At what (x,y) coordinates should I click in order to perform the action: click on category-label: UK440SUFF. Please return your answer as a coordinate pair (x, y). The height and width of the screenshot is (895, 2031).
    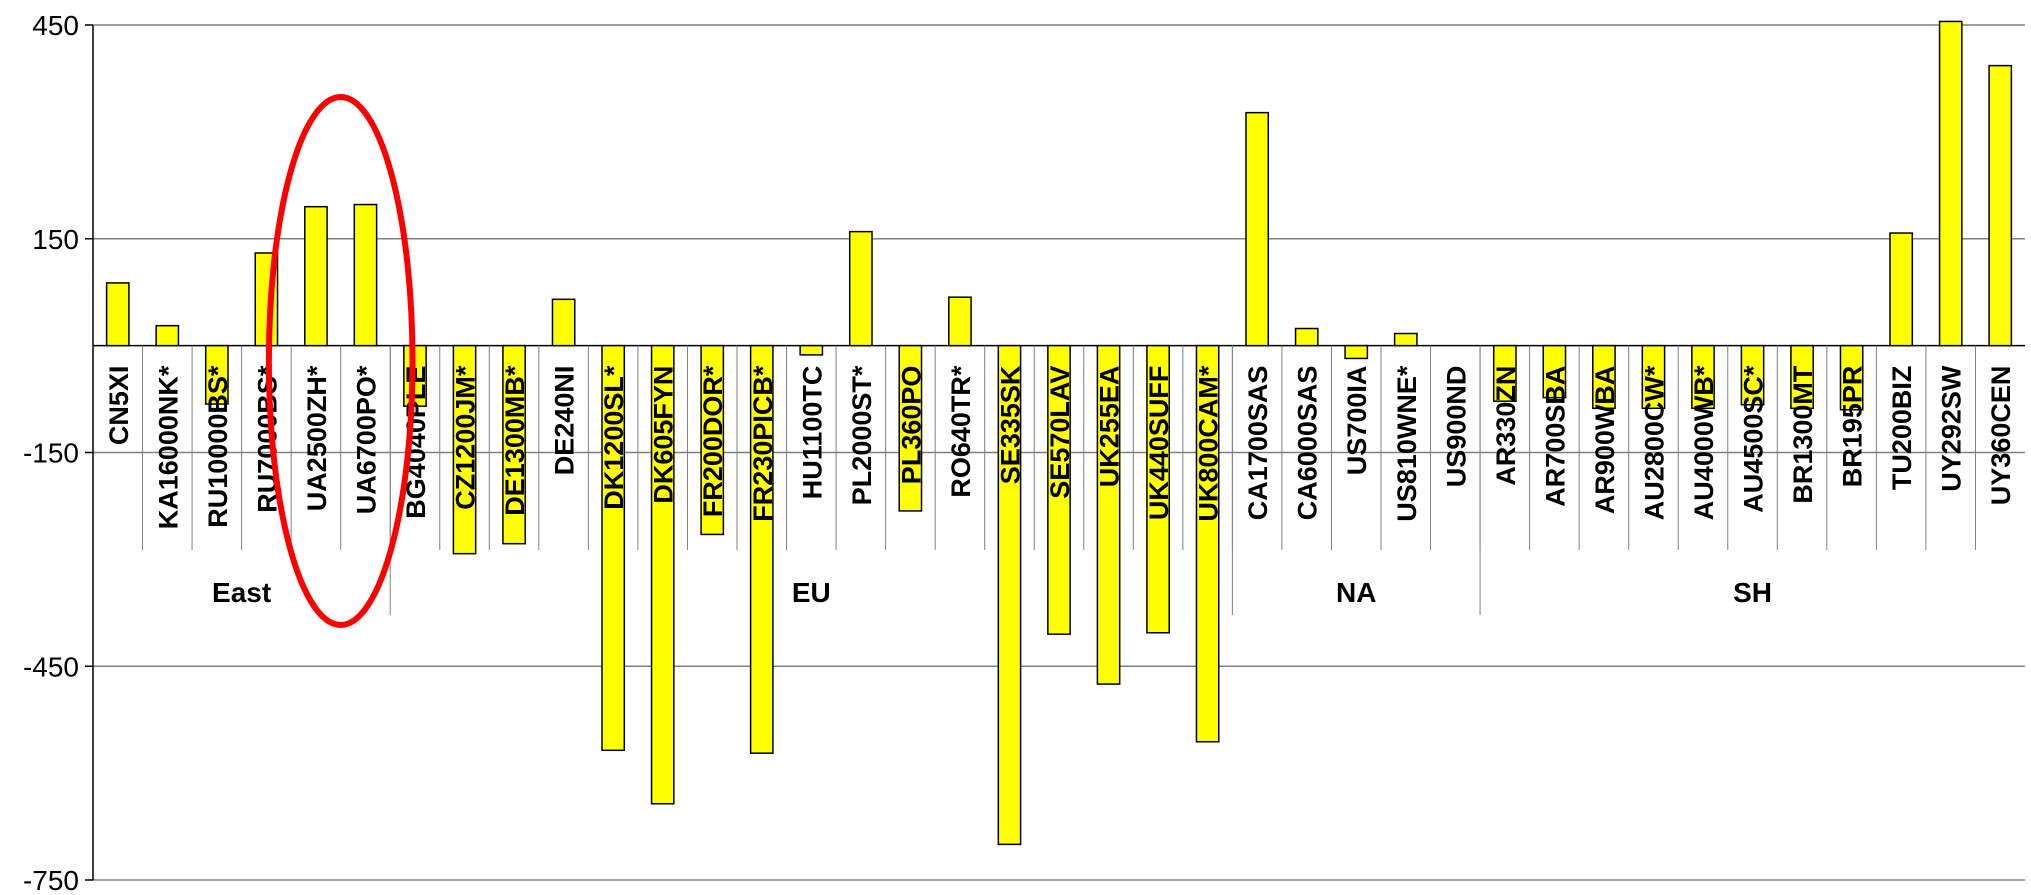
    Looking at the image, I should click on (1159, 443).